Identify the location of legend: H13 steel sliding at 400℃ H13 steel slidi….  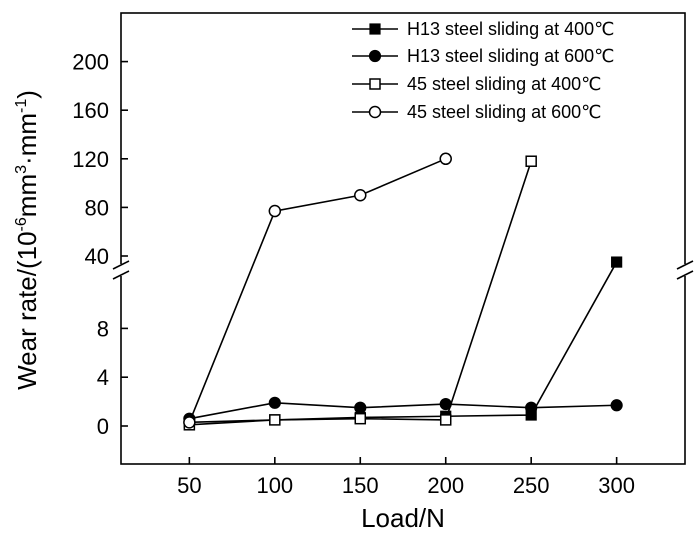
(483, 70).